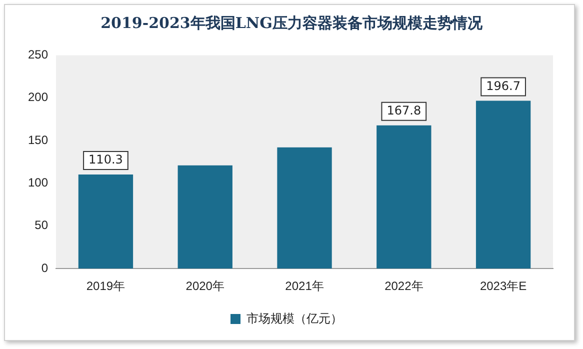 Image resolution: width=583 pixels, height=349 pixels. Describe the element at coordinates (304, 286) in the screenshot. I see `x-tick-label: 2021年` at that location.